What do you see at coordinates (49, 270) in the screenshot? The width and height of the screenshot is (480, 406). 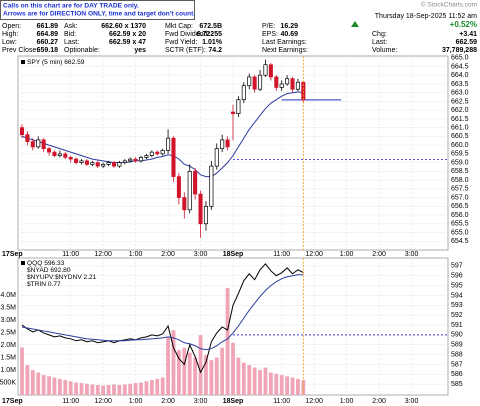 I see `indicator-legend: $NYAD 692.80` at bounding box center [49, 270].